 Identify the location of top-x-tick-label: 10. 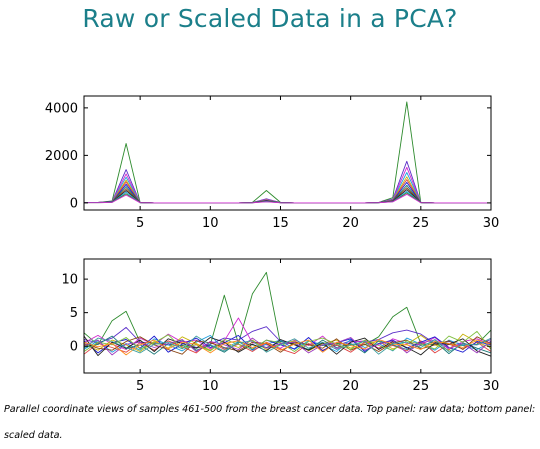
(210, 223).